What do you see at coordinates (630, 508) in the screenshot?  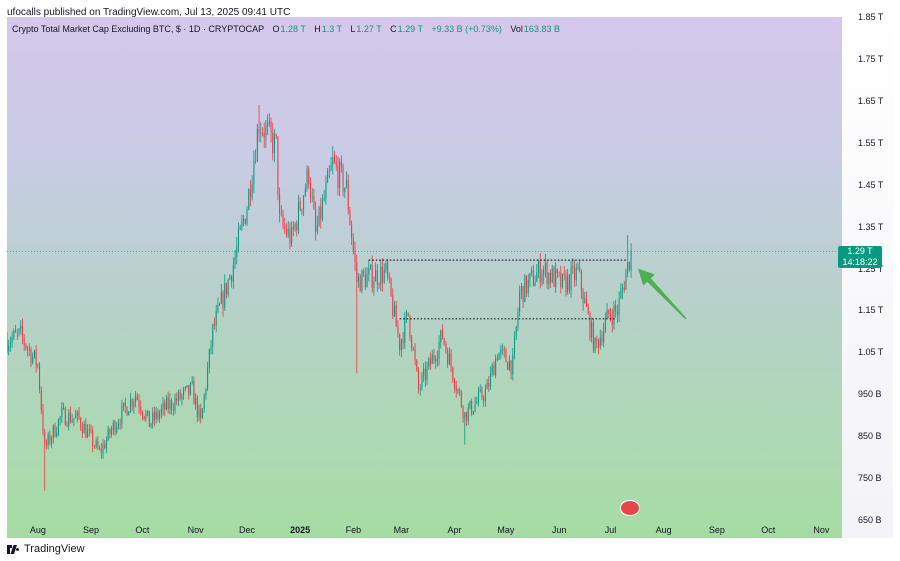 I see `us-flag-event-icon` at bounding box center [630, 508].